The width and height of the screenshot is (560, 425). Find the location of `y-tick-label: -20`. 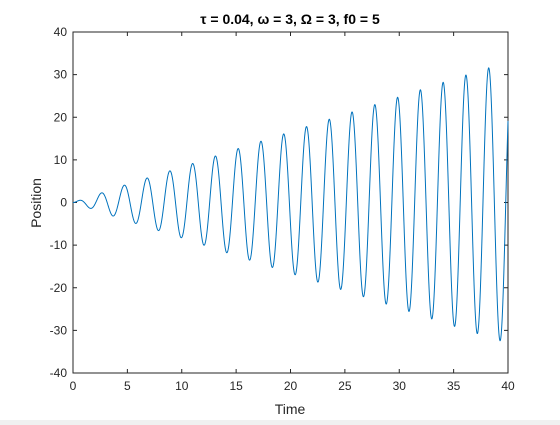

y-tick-label: -20 is located at coordinates (59, 288).